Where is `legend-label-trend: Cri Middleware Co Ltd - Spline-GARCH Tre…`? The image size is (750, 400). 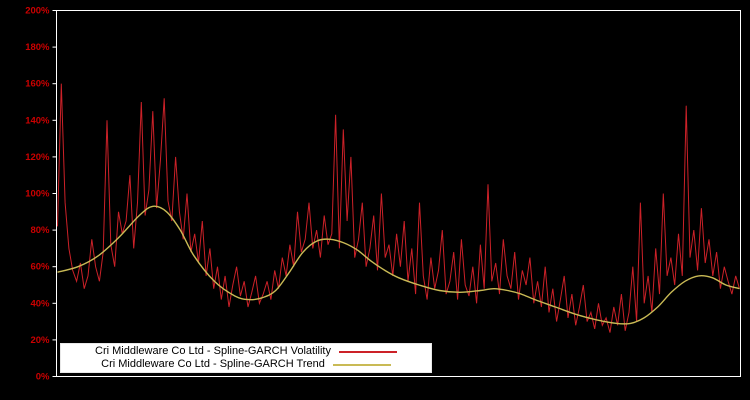 legend-label-trend: Cri Middleware Co Ltd - Spline-GARCH Tre… is located at coordinates (213, 364).